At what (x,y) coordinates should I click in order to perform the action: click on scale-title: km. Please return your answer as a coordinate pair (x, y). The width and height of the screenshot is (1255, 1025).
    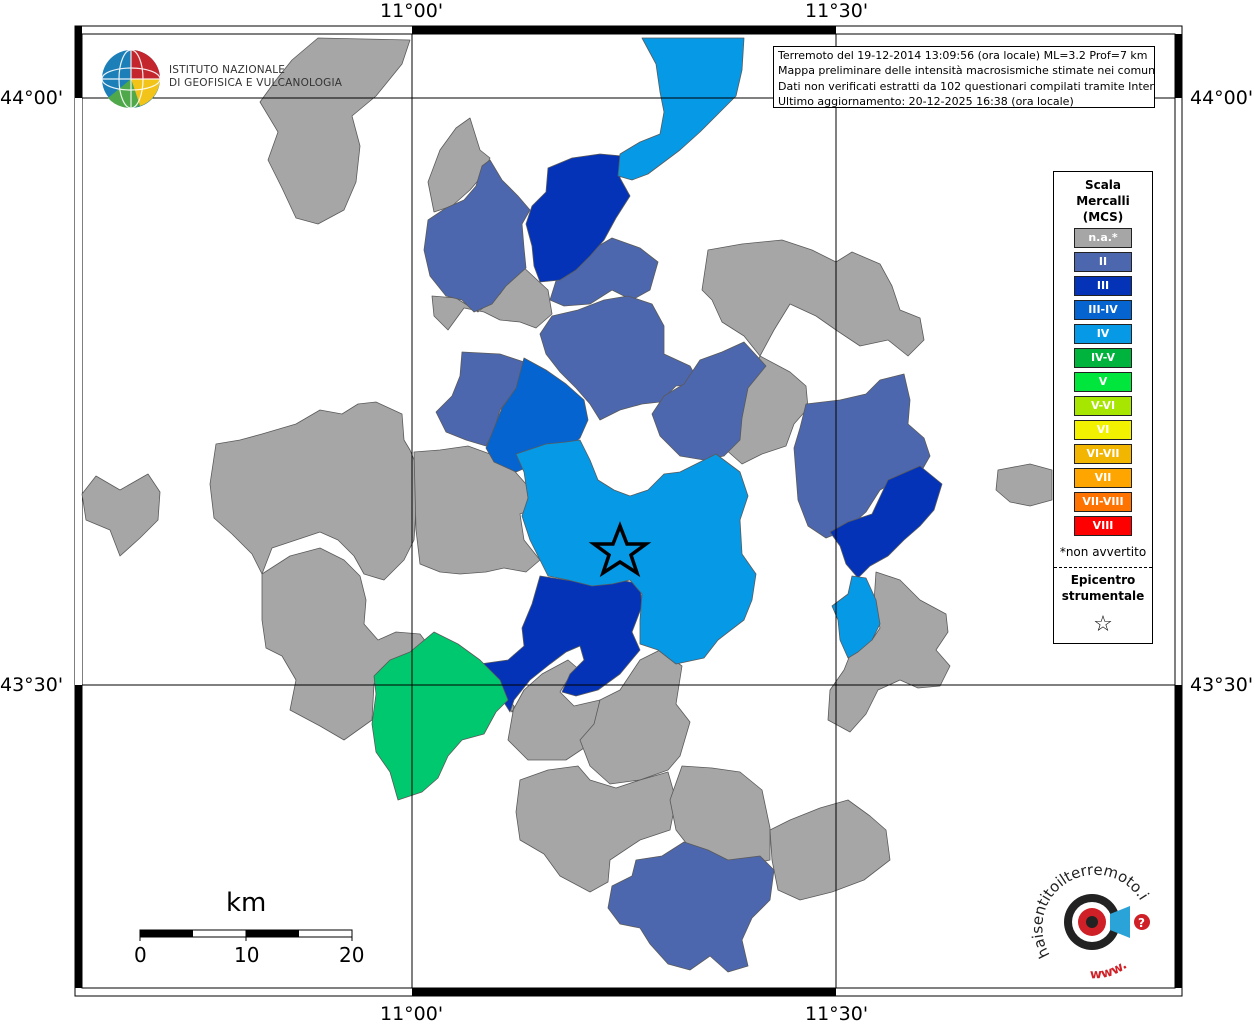
    Looking at the image, I should click on (246, 903).